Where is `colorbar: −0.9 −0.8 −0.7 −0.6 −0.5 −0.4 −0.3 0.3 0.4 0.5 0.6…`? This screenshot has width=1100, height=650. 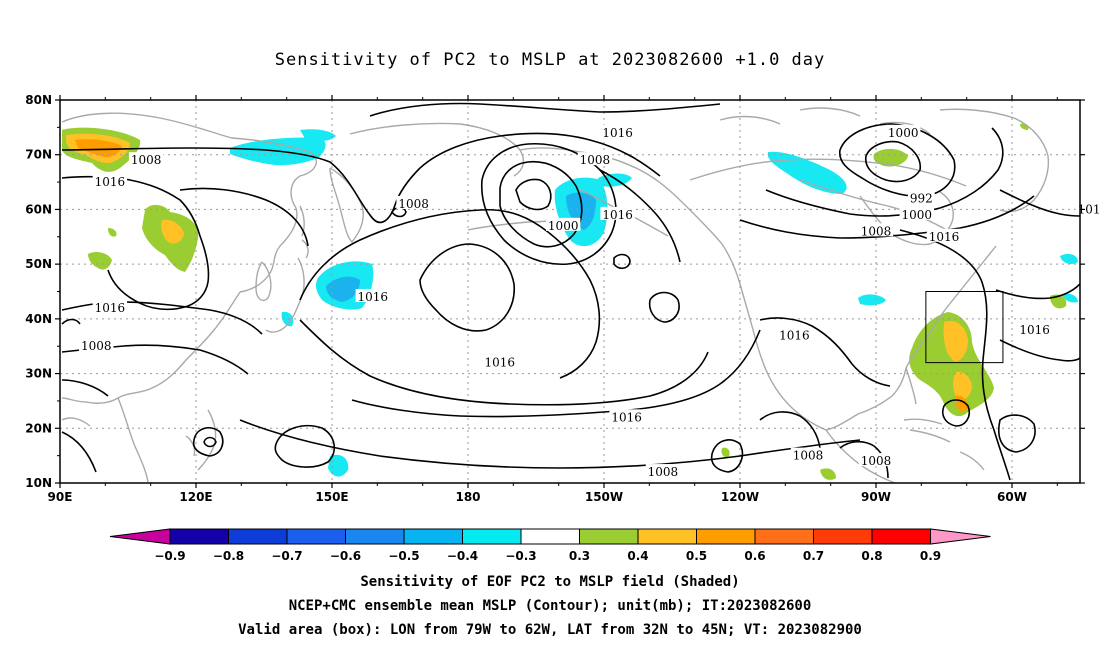 colorbar: −0.9 −0.8 −0.7 −0.6 −0.5 −0.4 −0.3 0.3 0.4 0.5 0.6… is located at coordinates (550, 545).